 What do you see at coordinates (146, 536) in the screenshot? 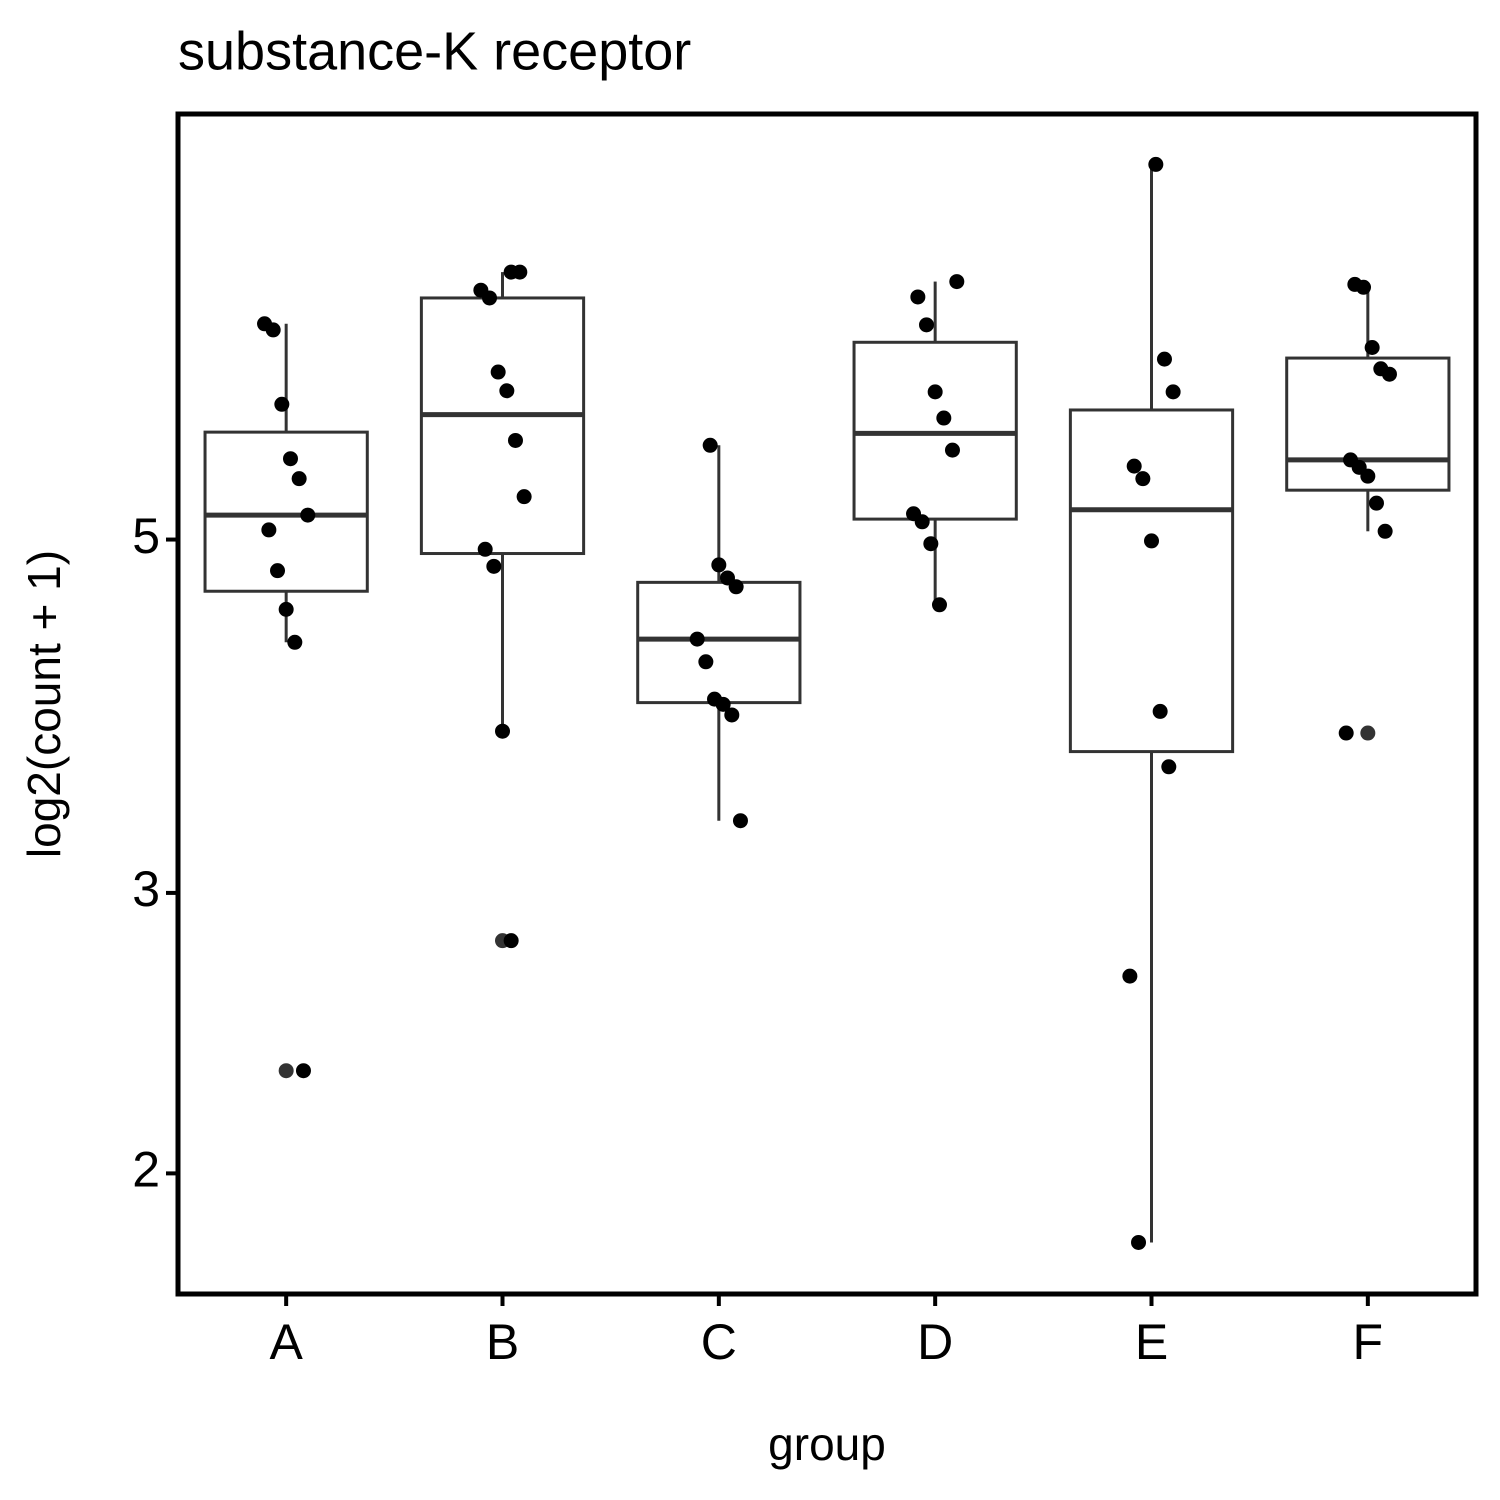
I see `y-tick-label: 5` at bounding box center [146, 536].